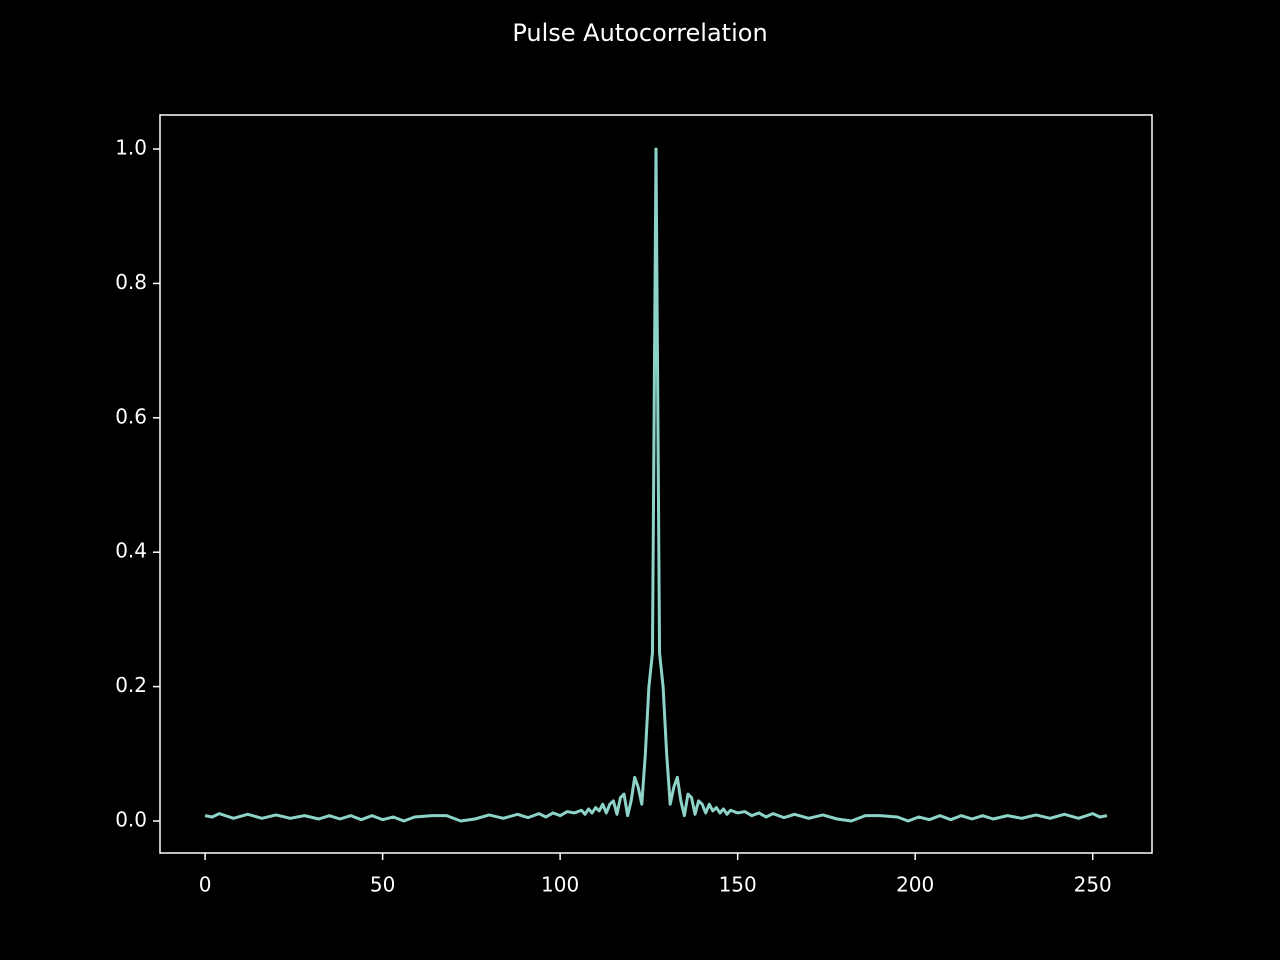 The image size is (1280, 960). What do you see at coordinates (560, 885) in the screenshot?
I see `x-tick-label: 100` at bounding box center [560, 885].